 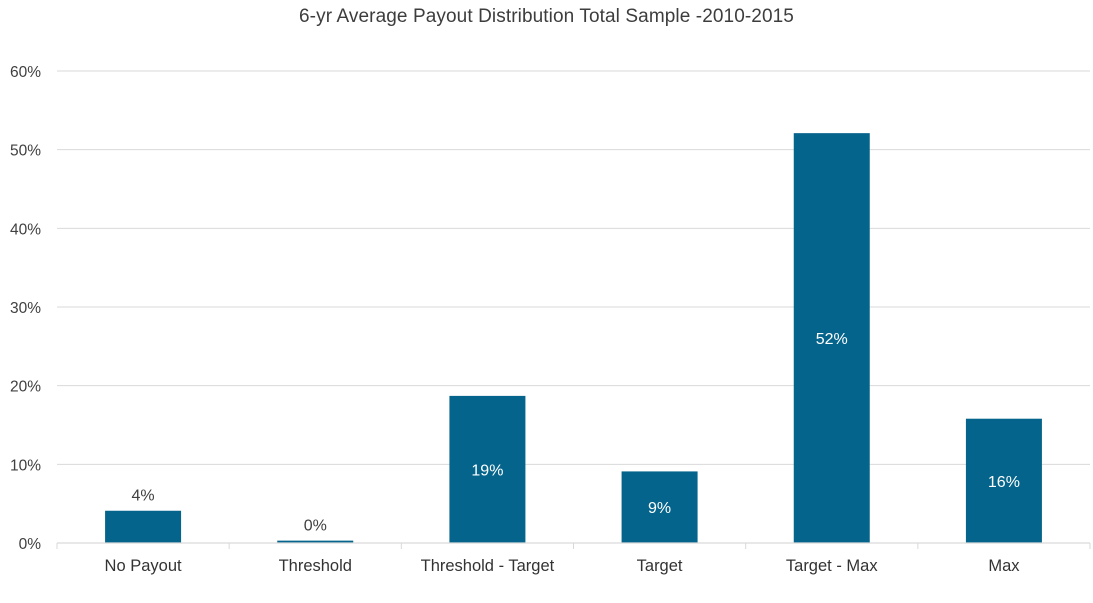 I want to click on x-tick-label: Threshold - Target, so click(x=488, y=566).